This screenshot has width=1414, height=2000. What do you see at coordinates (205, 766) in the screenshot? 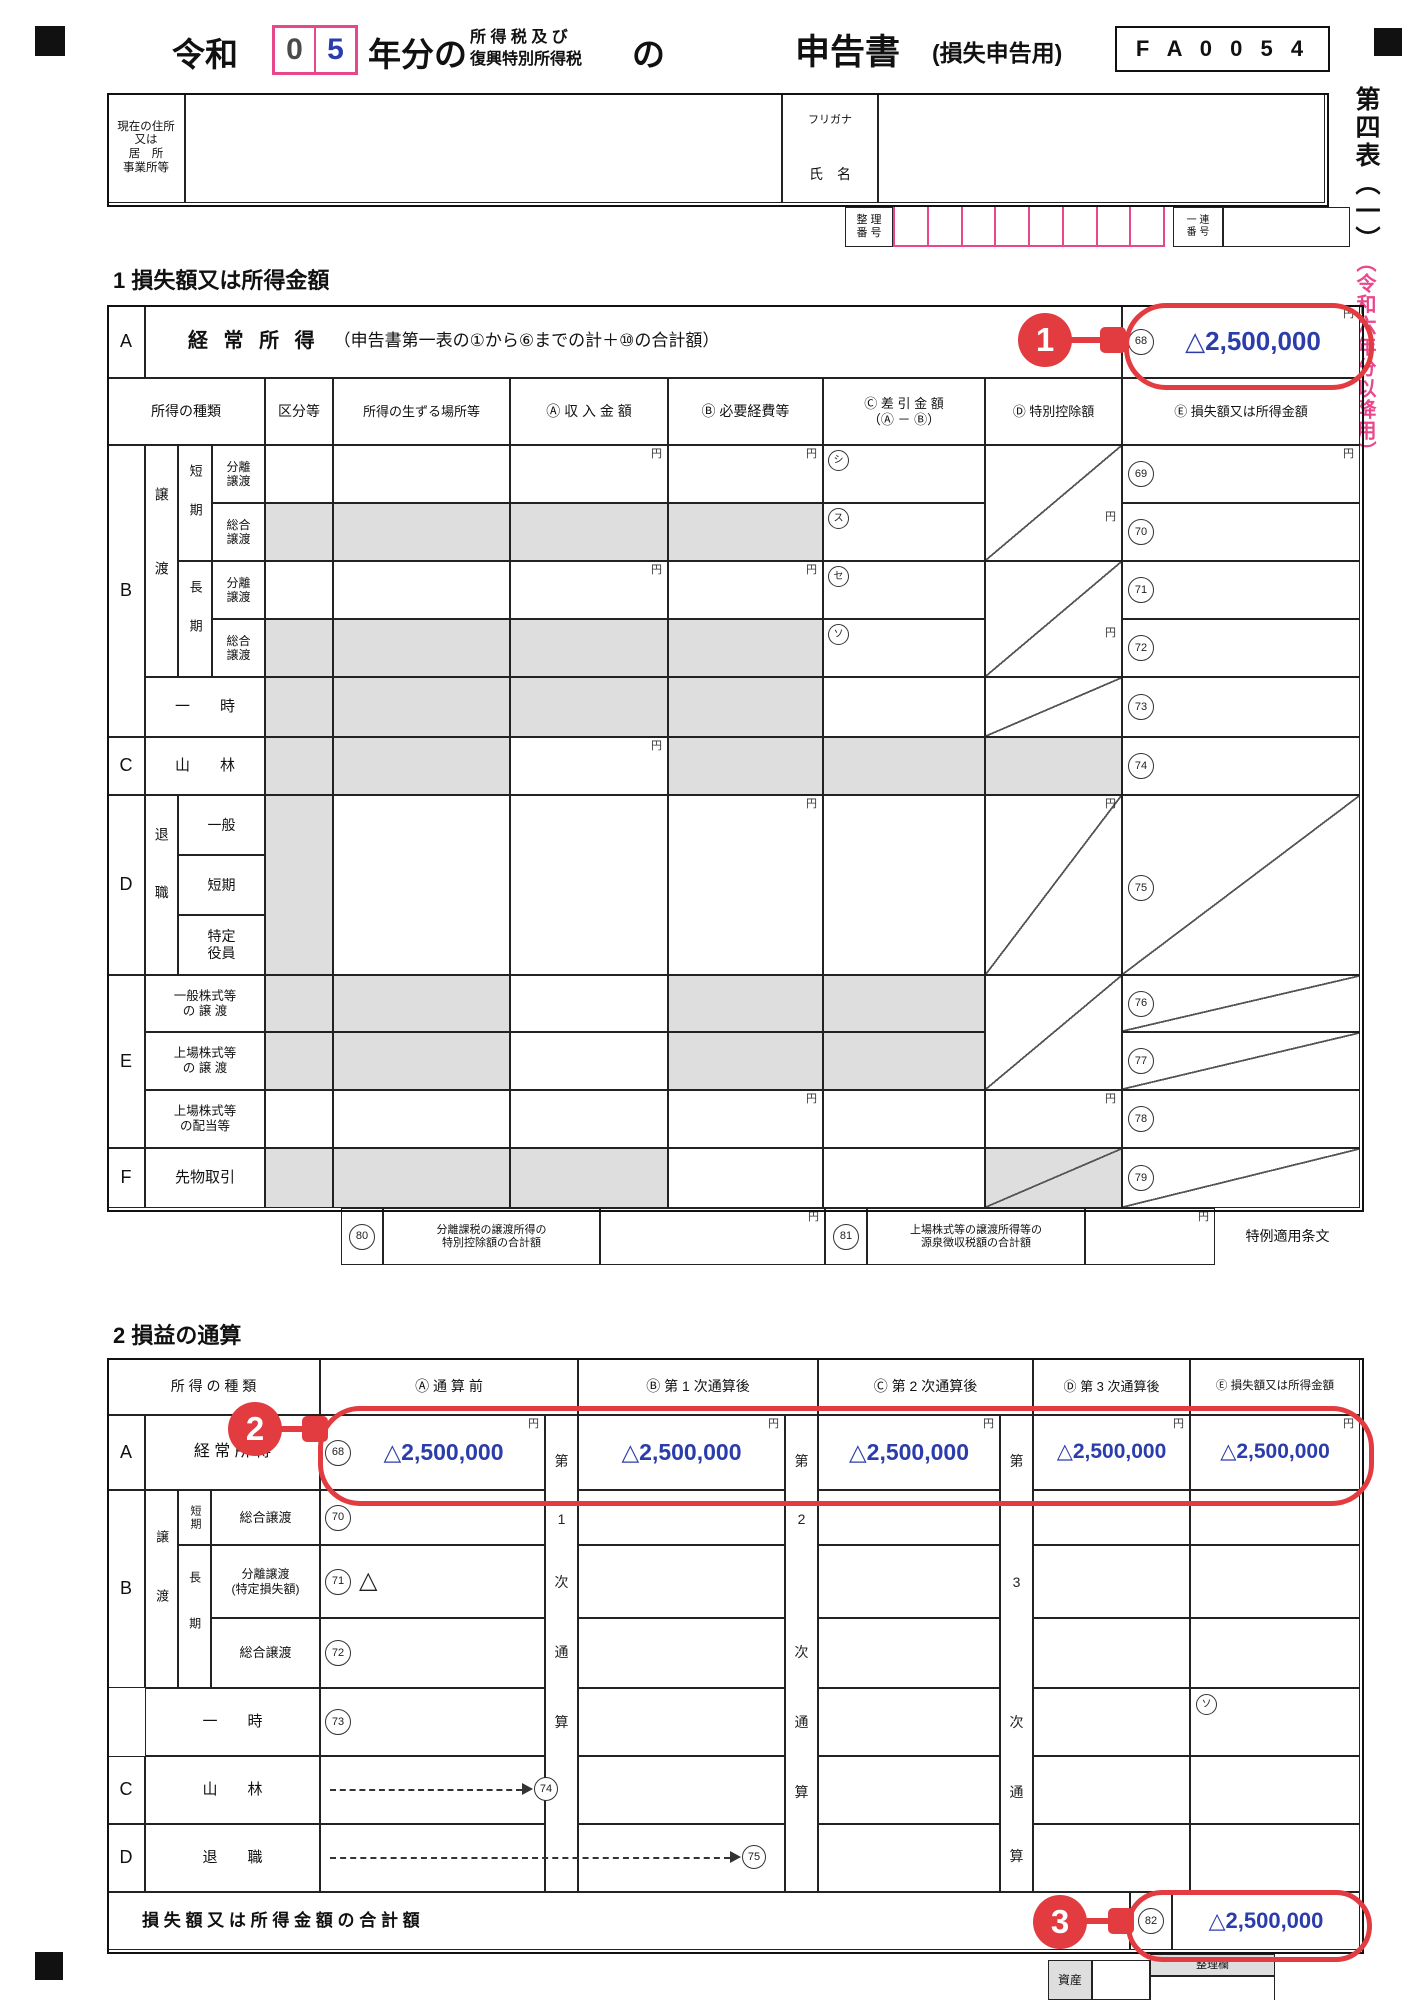
I see `s1-sanrin: 山 林` at bounding box center [205, 766].